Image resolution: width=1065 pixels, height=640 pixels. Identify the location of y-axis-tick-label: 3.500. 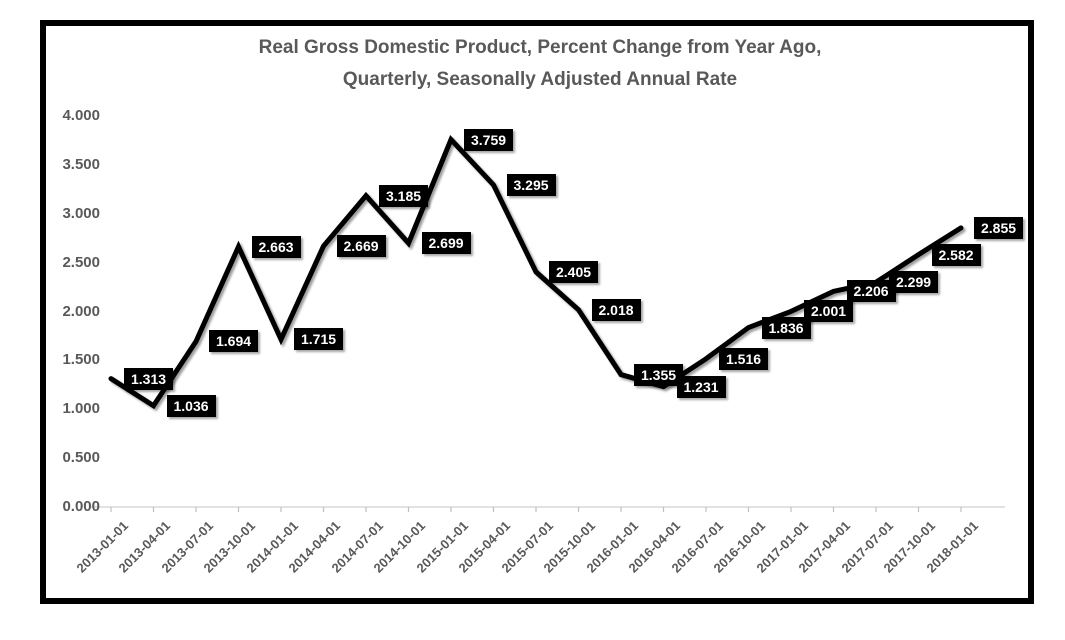
(81, 164).